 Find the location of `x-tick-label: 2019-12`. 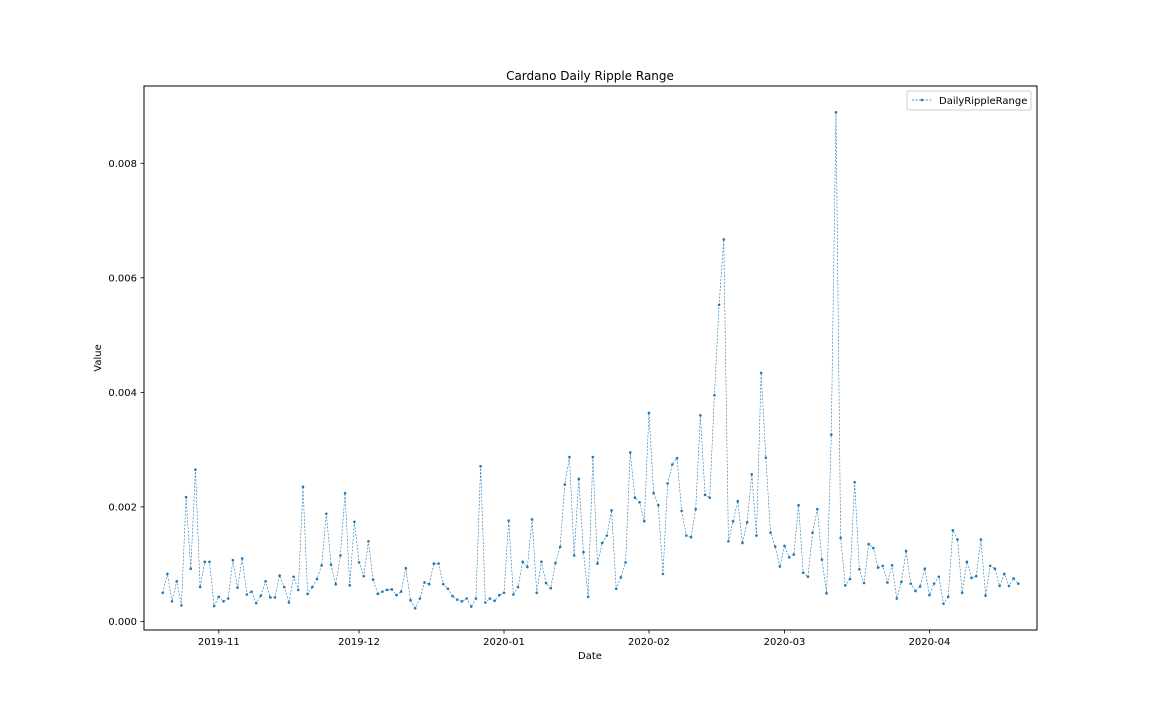

x-tick-label: 2019-12 is located at coordinates (359, 642).